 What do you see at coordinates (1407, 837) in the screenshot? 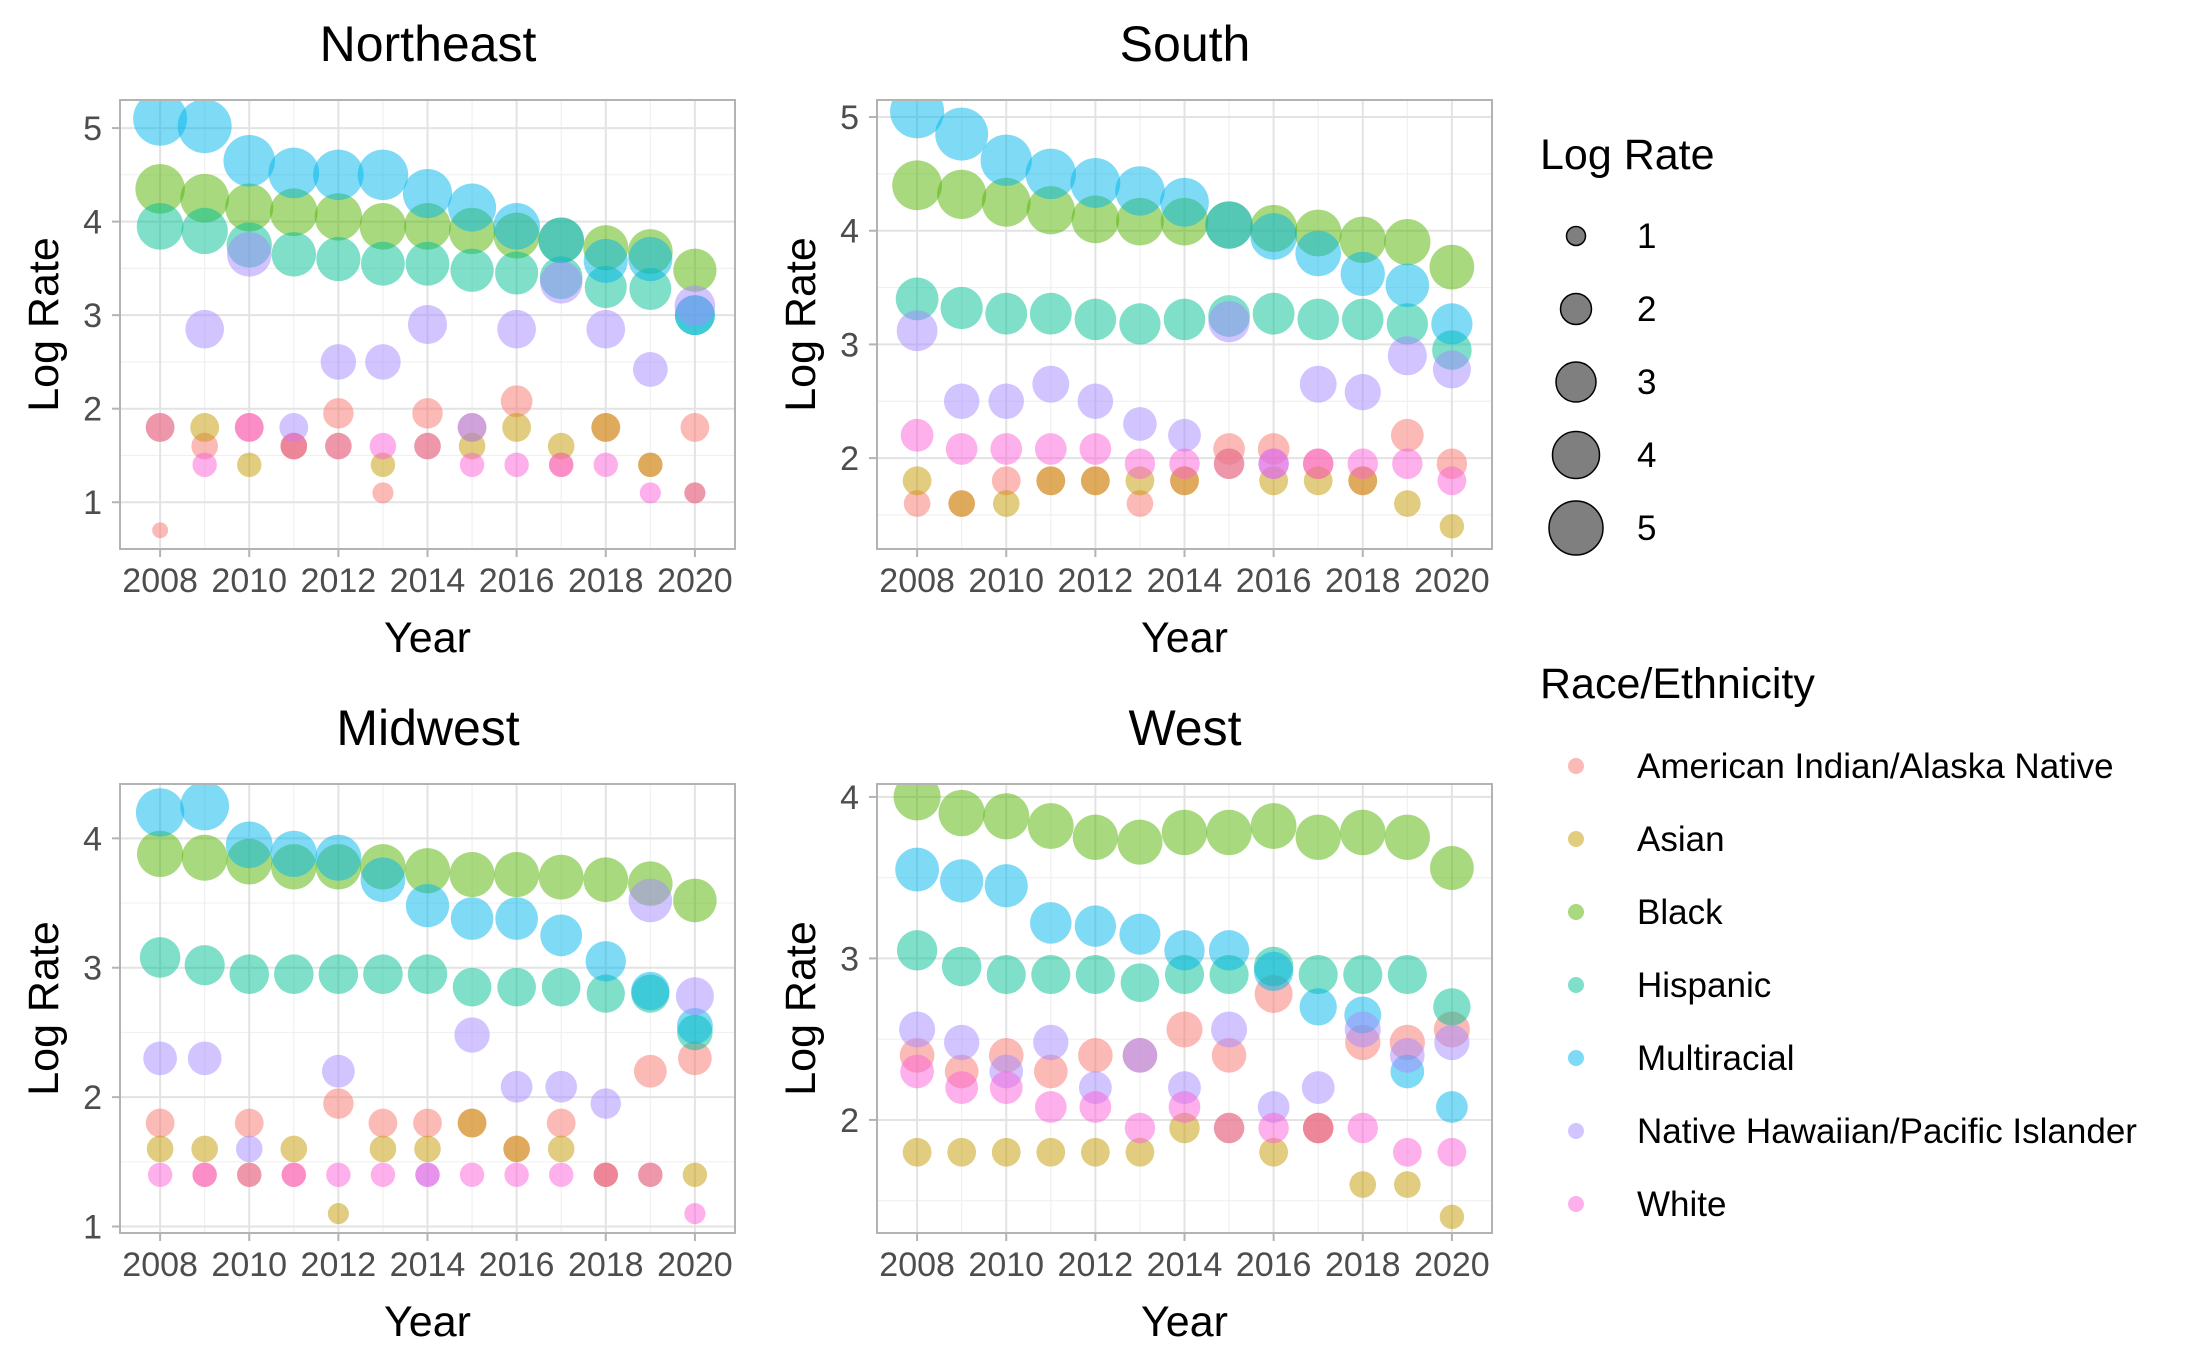
I see `point-black-2019` at bounding box center [1407, 837].